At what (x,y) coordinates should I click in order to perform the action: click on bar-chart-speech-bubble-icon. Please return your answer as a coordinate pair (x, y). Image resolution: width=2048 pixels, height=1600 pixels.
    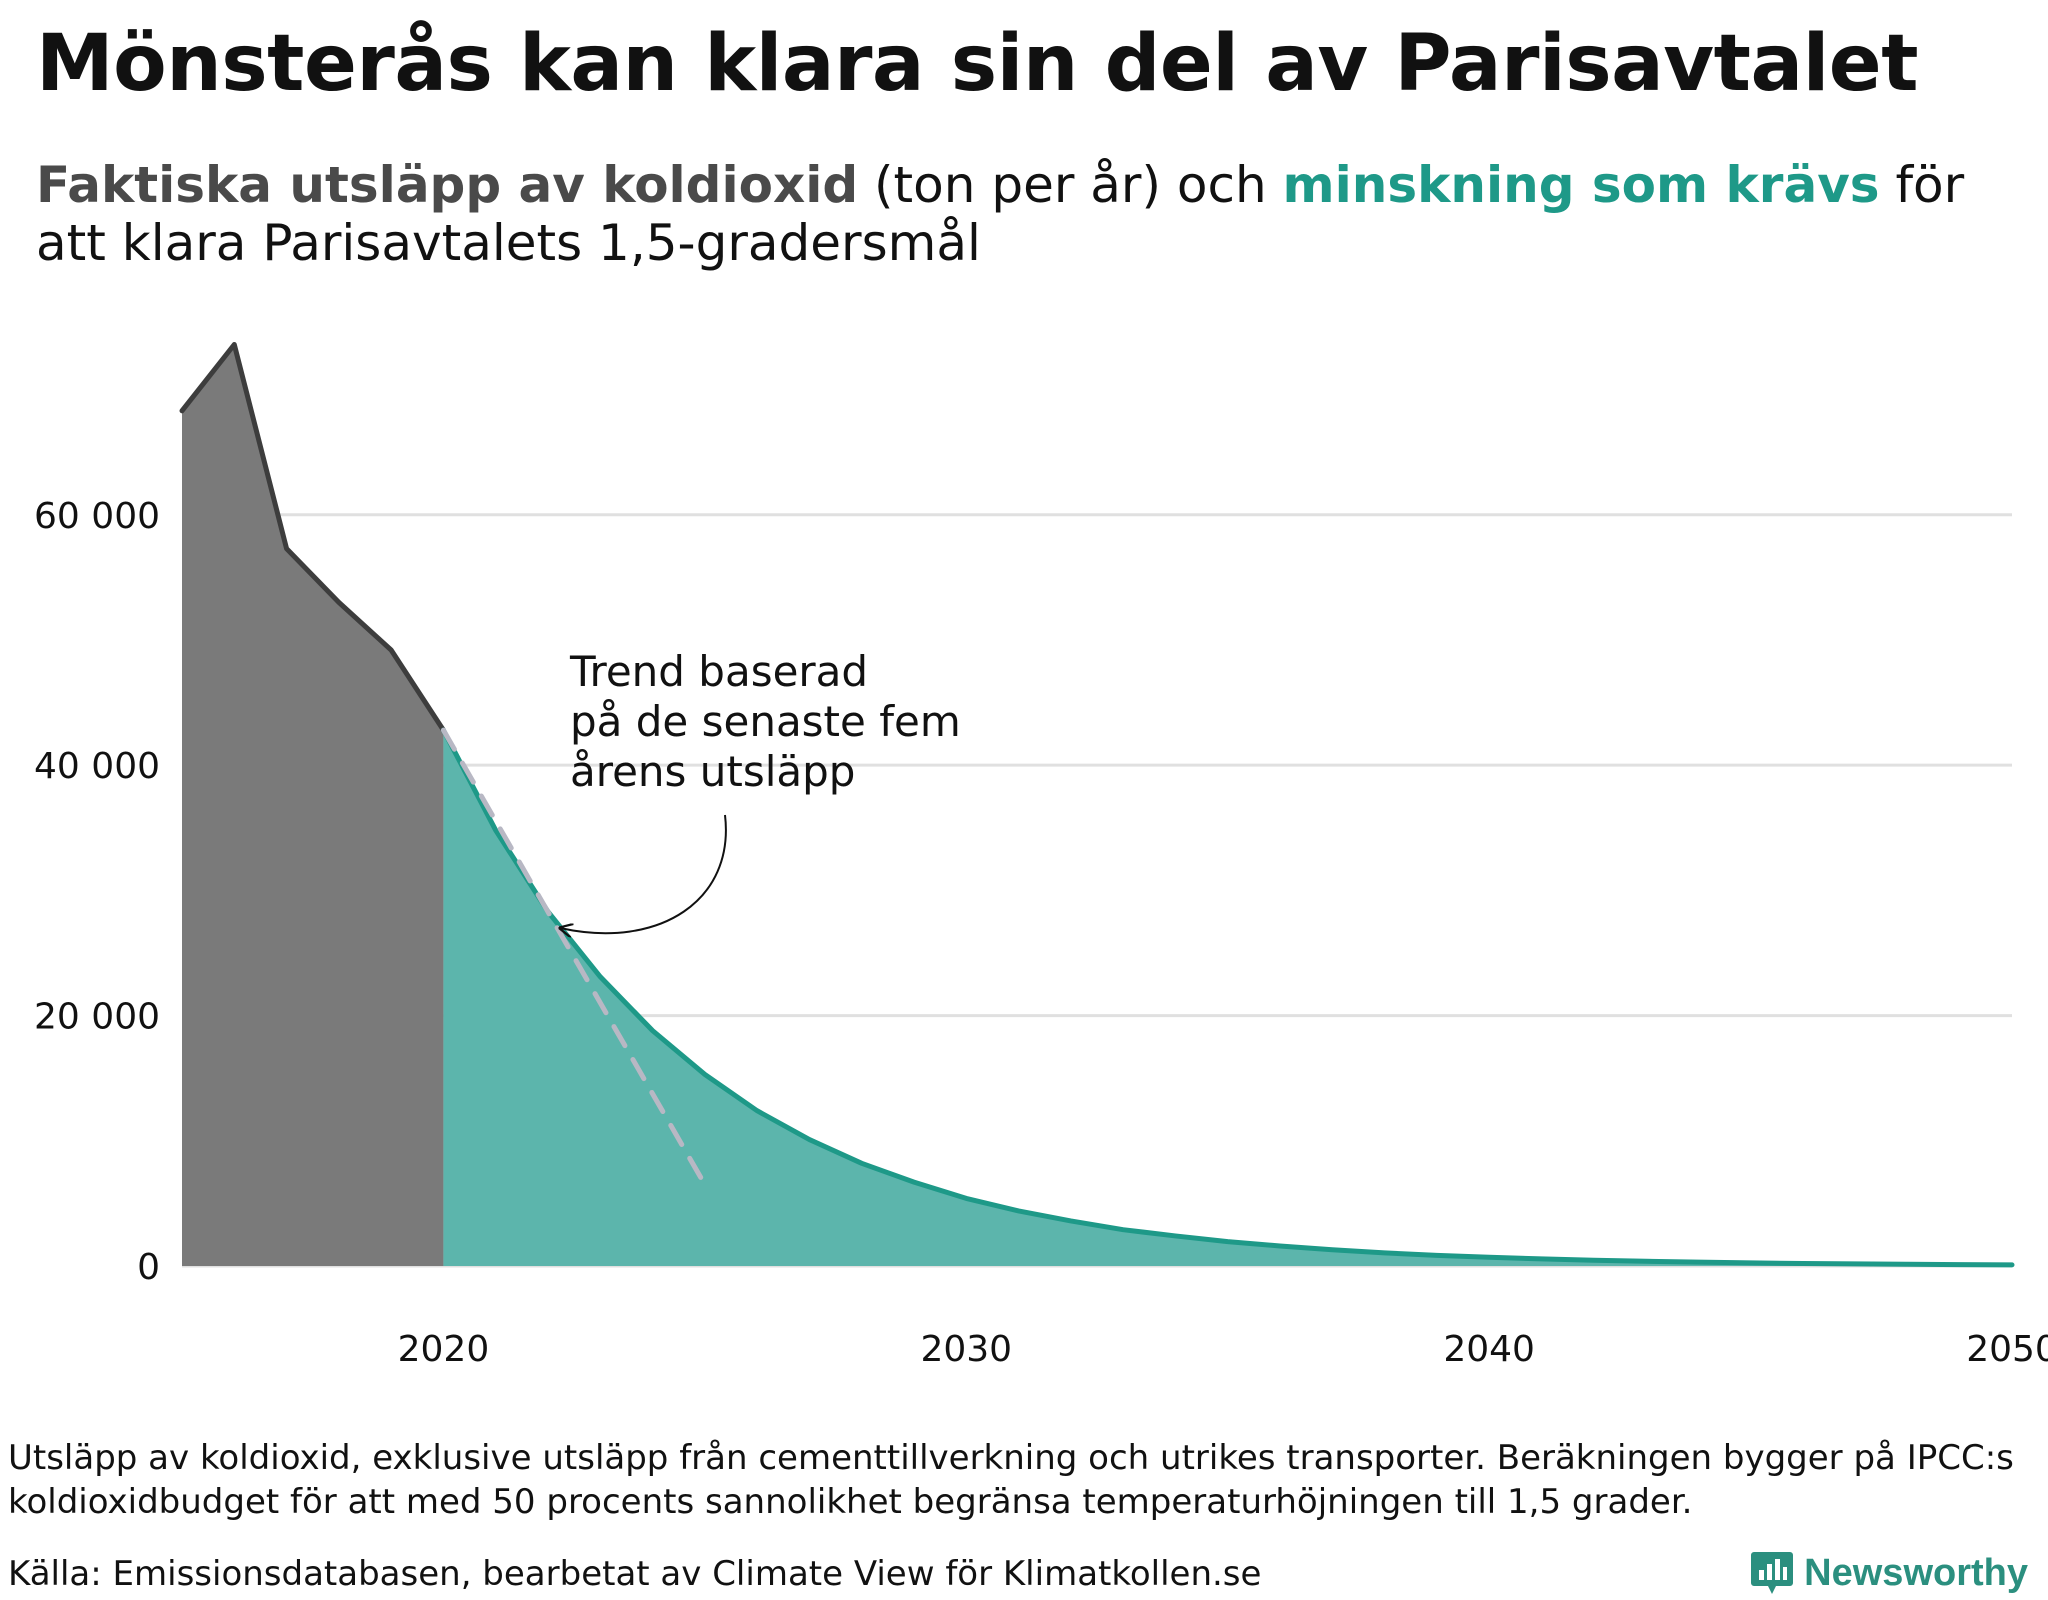
    Looking at the image, I should click on (1772, 1573).